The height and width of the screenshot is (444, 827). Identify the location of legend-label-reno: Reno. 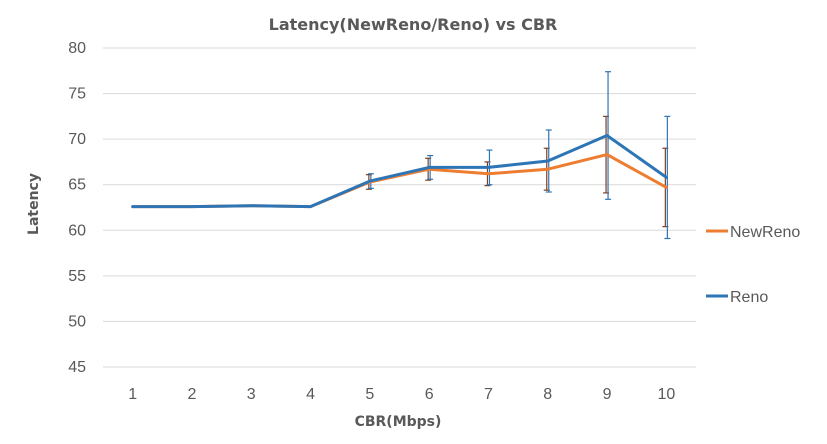
(749, 297).